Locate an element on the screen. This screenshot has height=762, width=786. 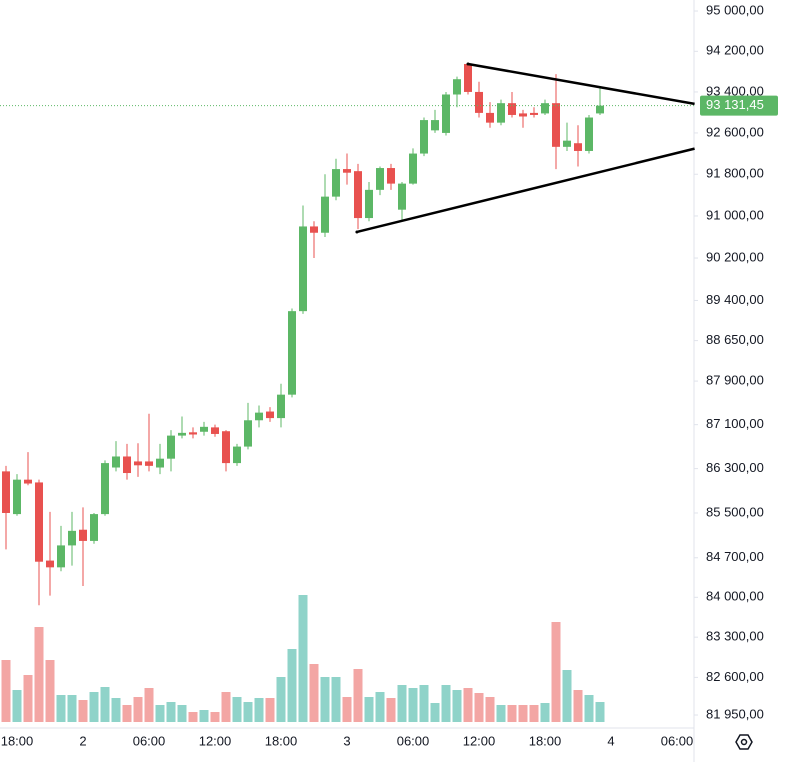
last-price-label: 93 131,45 is located at coordinates (735, 104).